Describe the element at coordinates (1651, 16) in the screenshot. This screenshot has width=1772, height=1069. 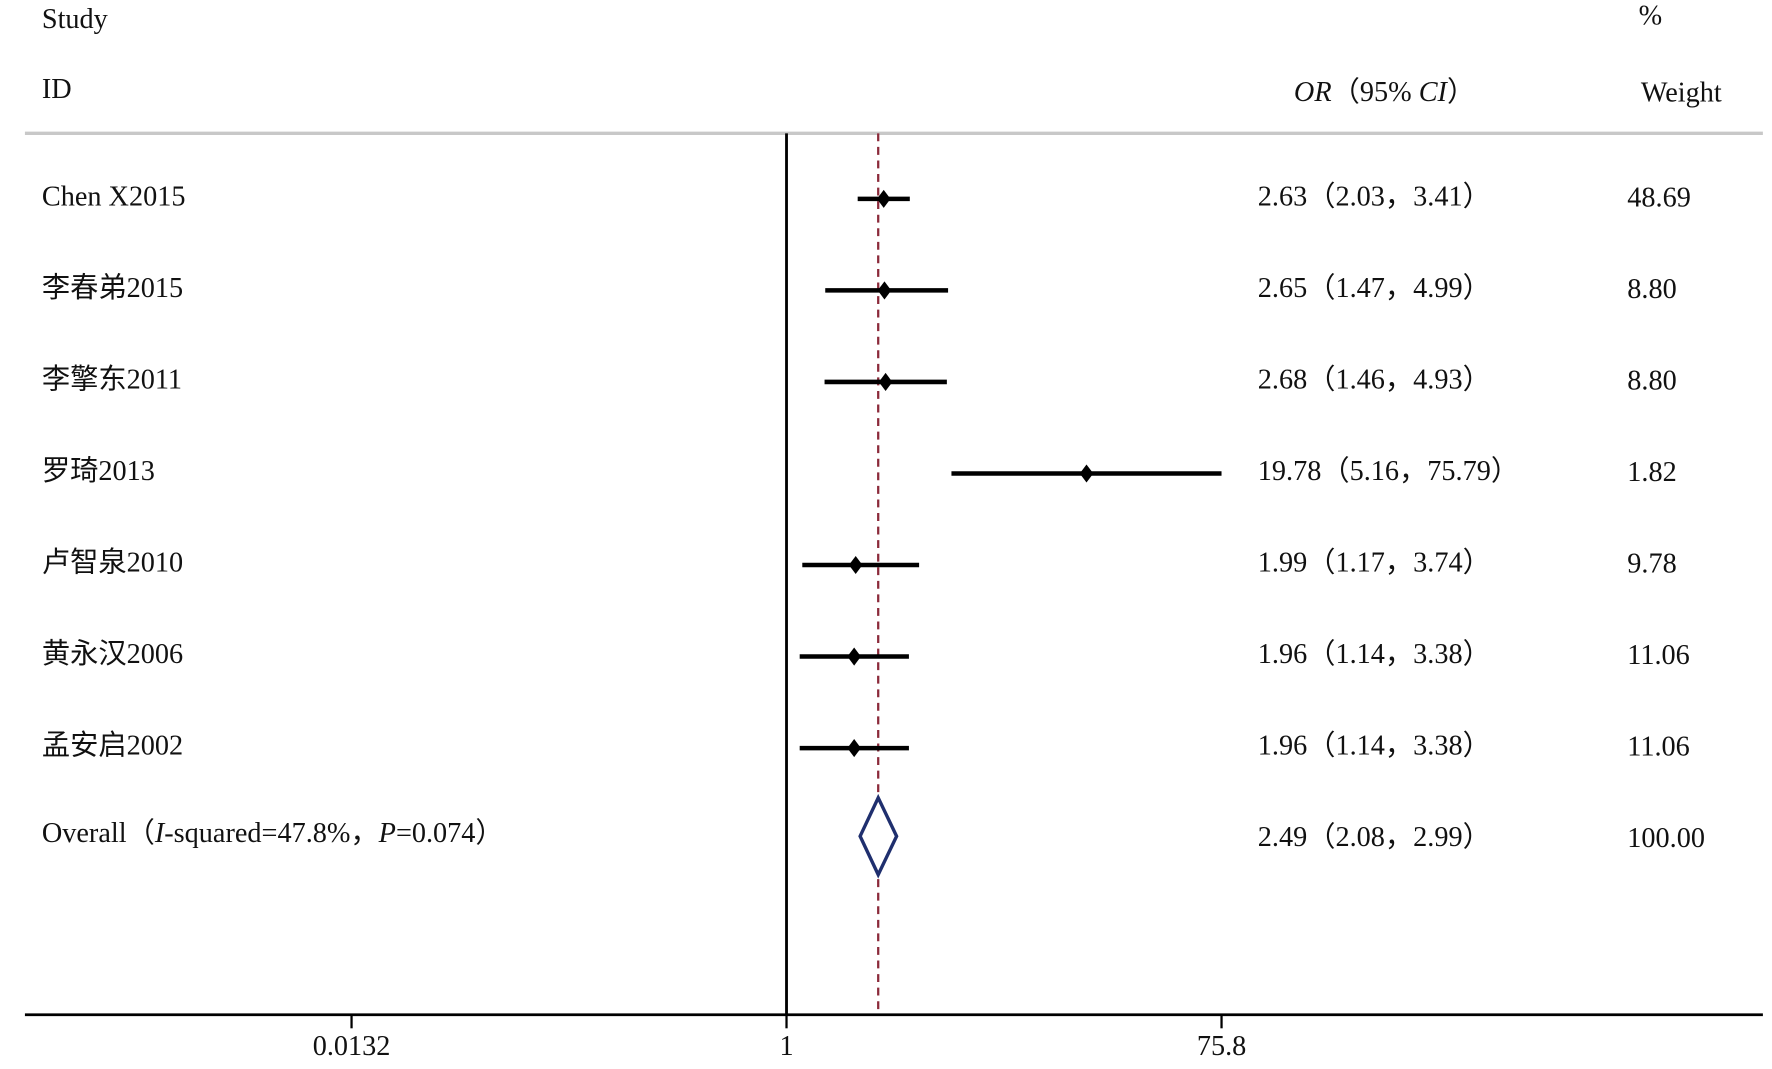
I see `header-percent: %` at that location.